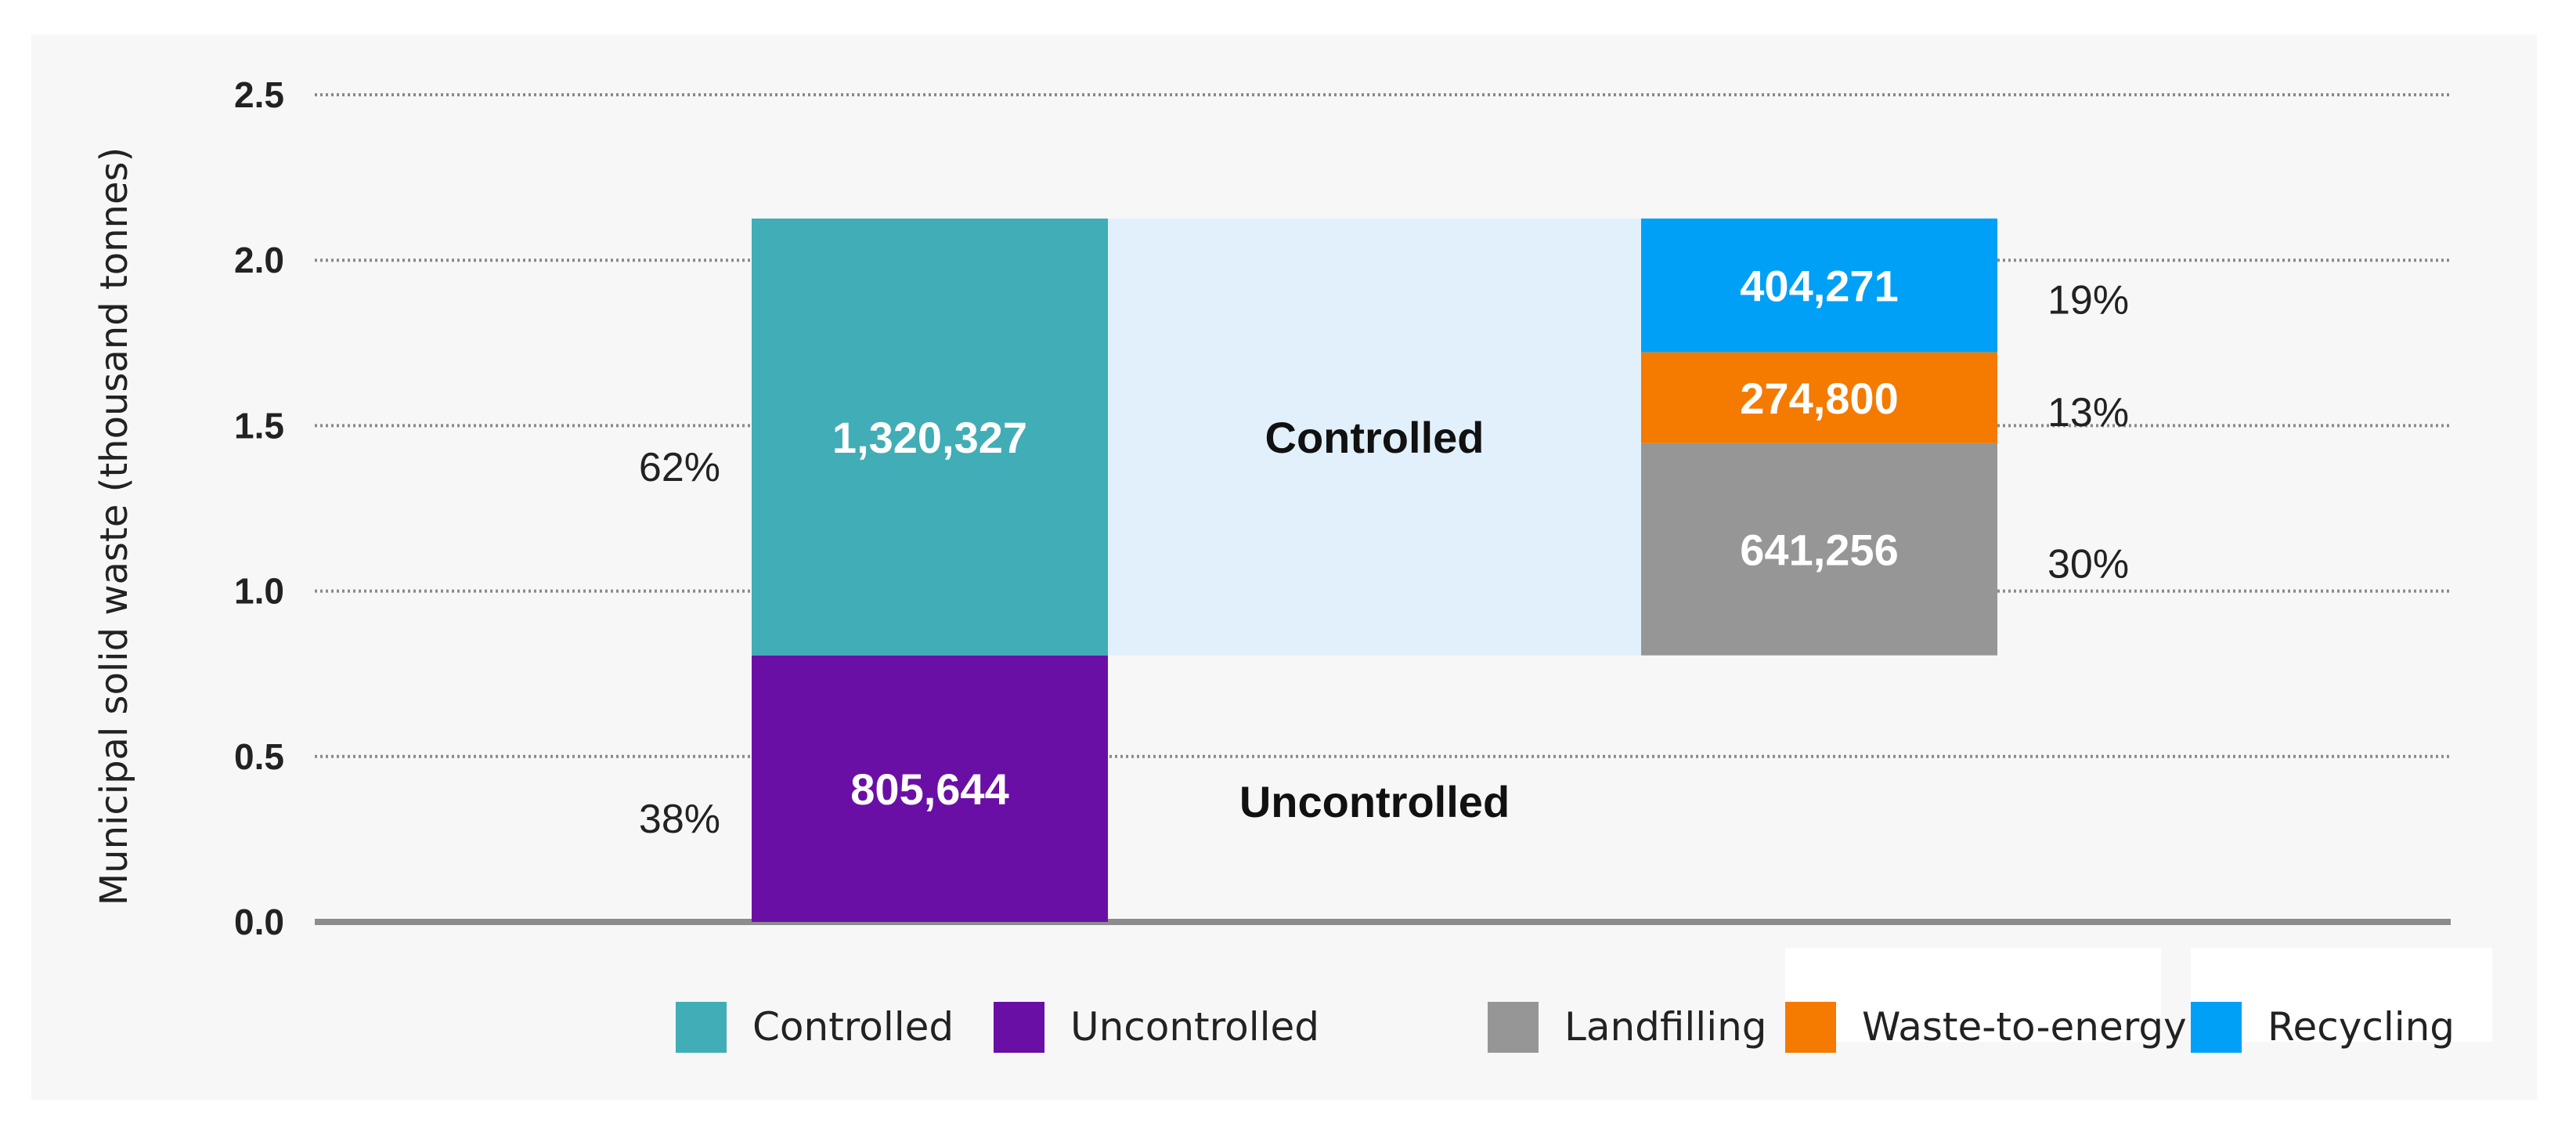 The height and width of the screenshot is (1135, 2576). I want to click on percent-label: 38%, so click(679, 820).